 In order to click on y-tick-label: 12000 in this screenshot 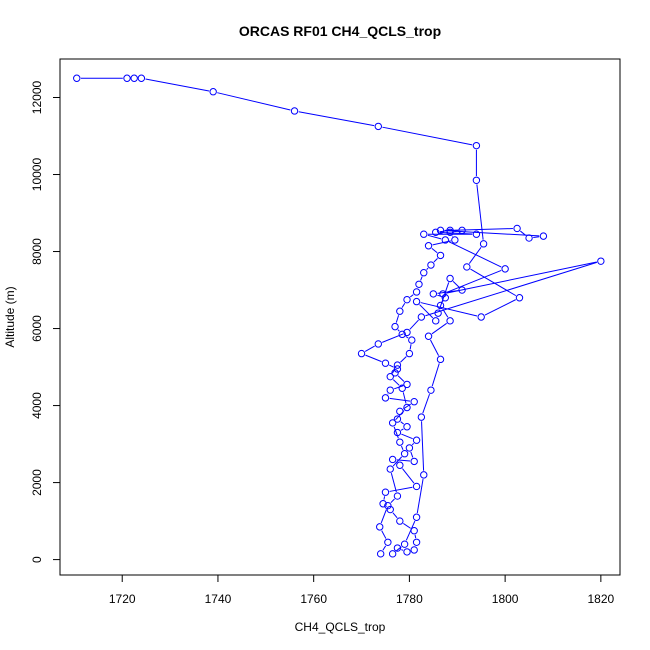, I will do `click(37, 97)`.